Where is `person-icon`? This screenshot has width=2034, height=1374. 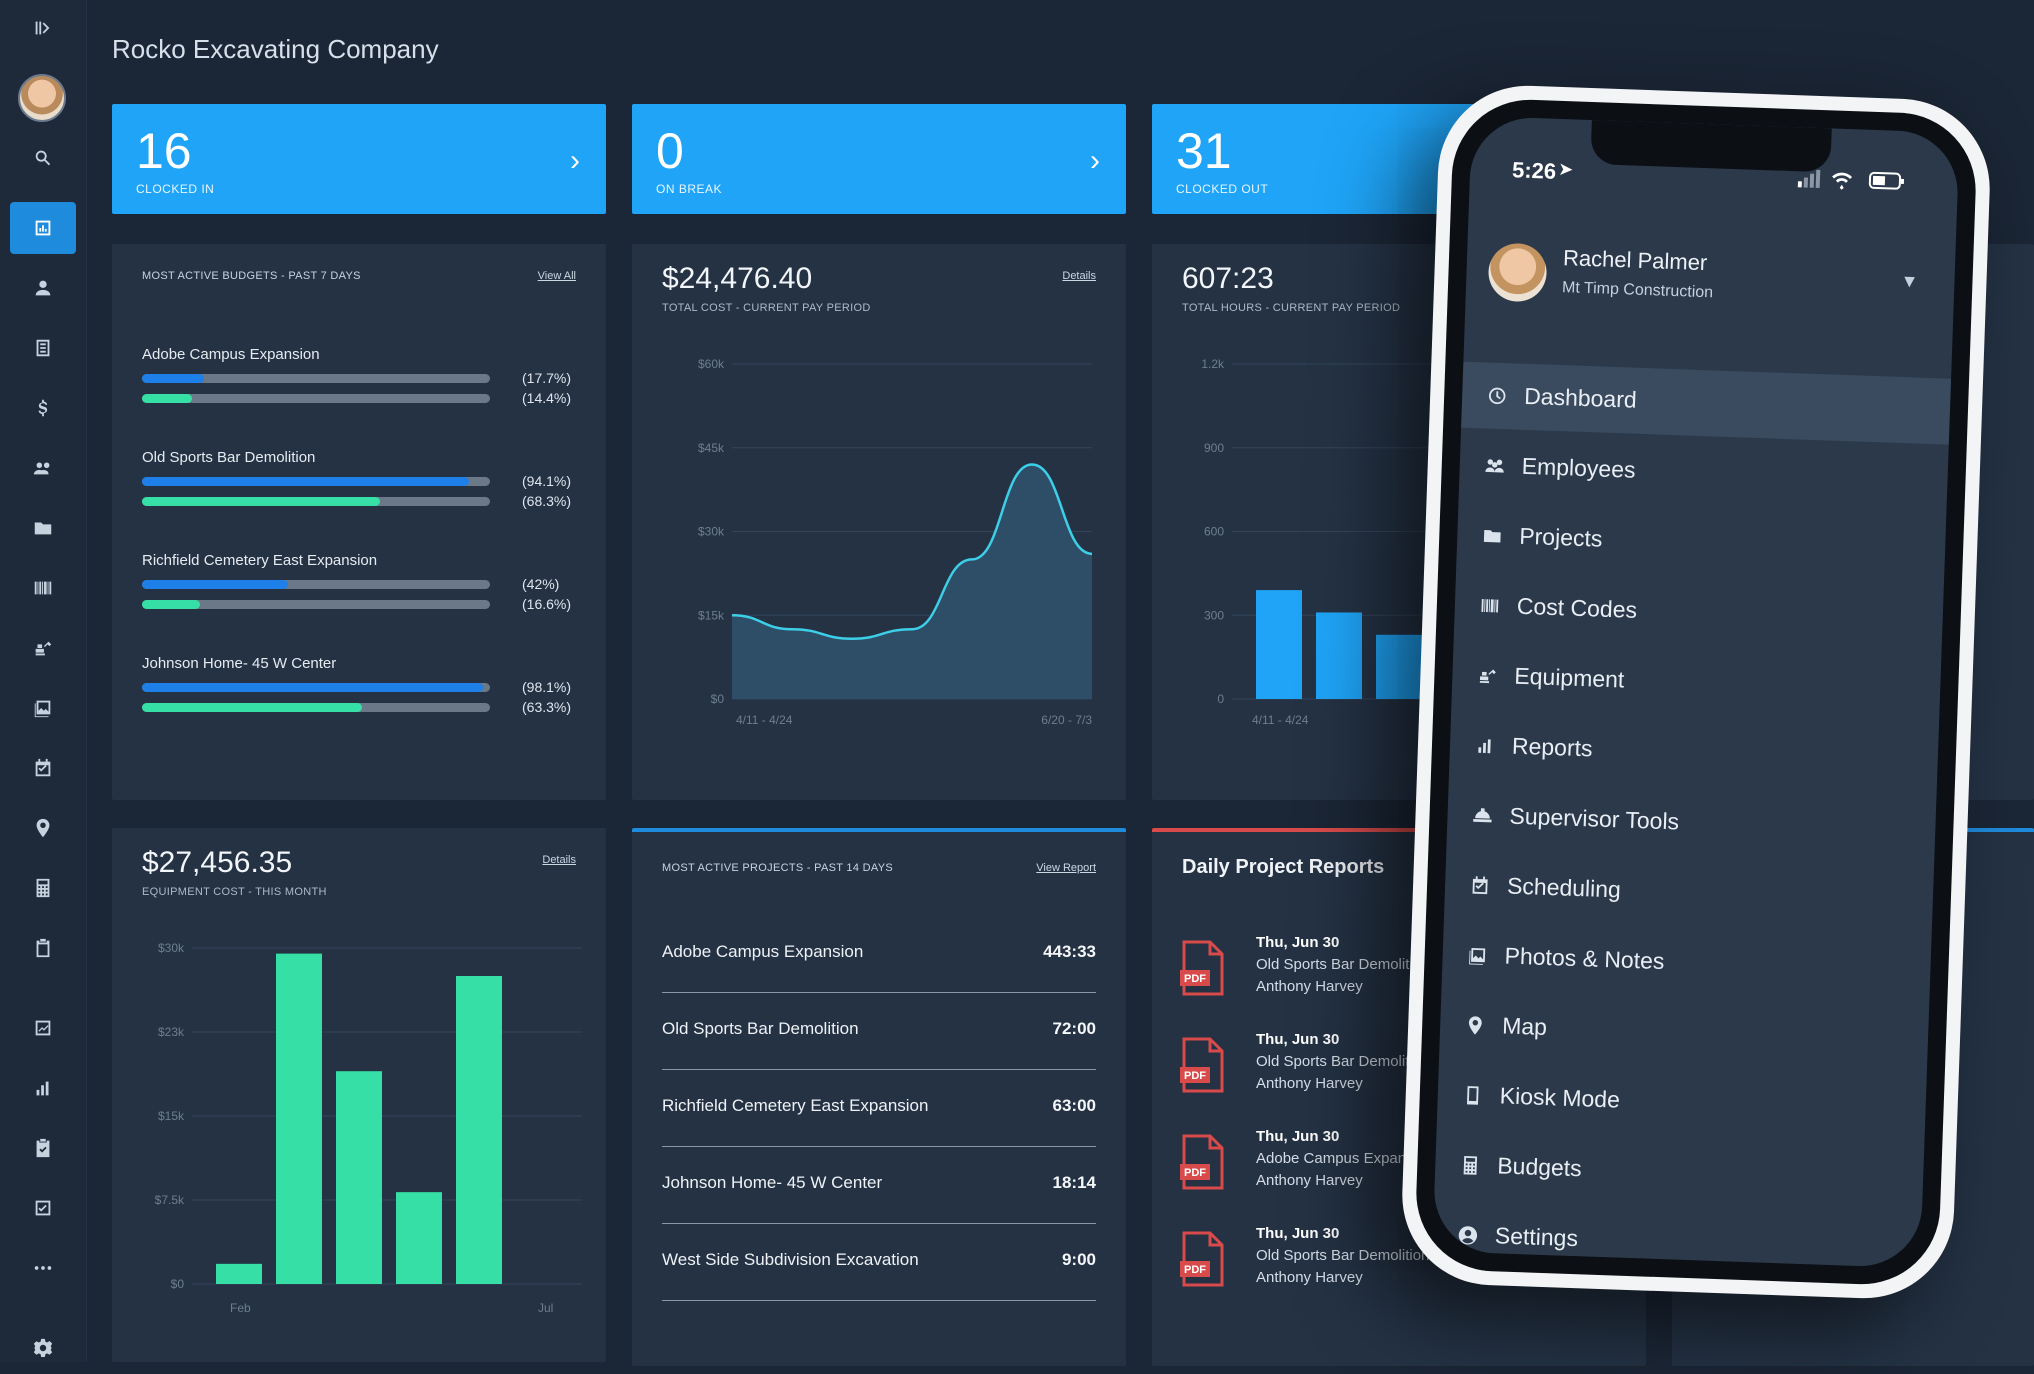 person-icon is located at coordinates (43, 288).